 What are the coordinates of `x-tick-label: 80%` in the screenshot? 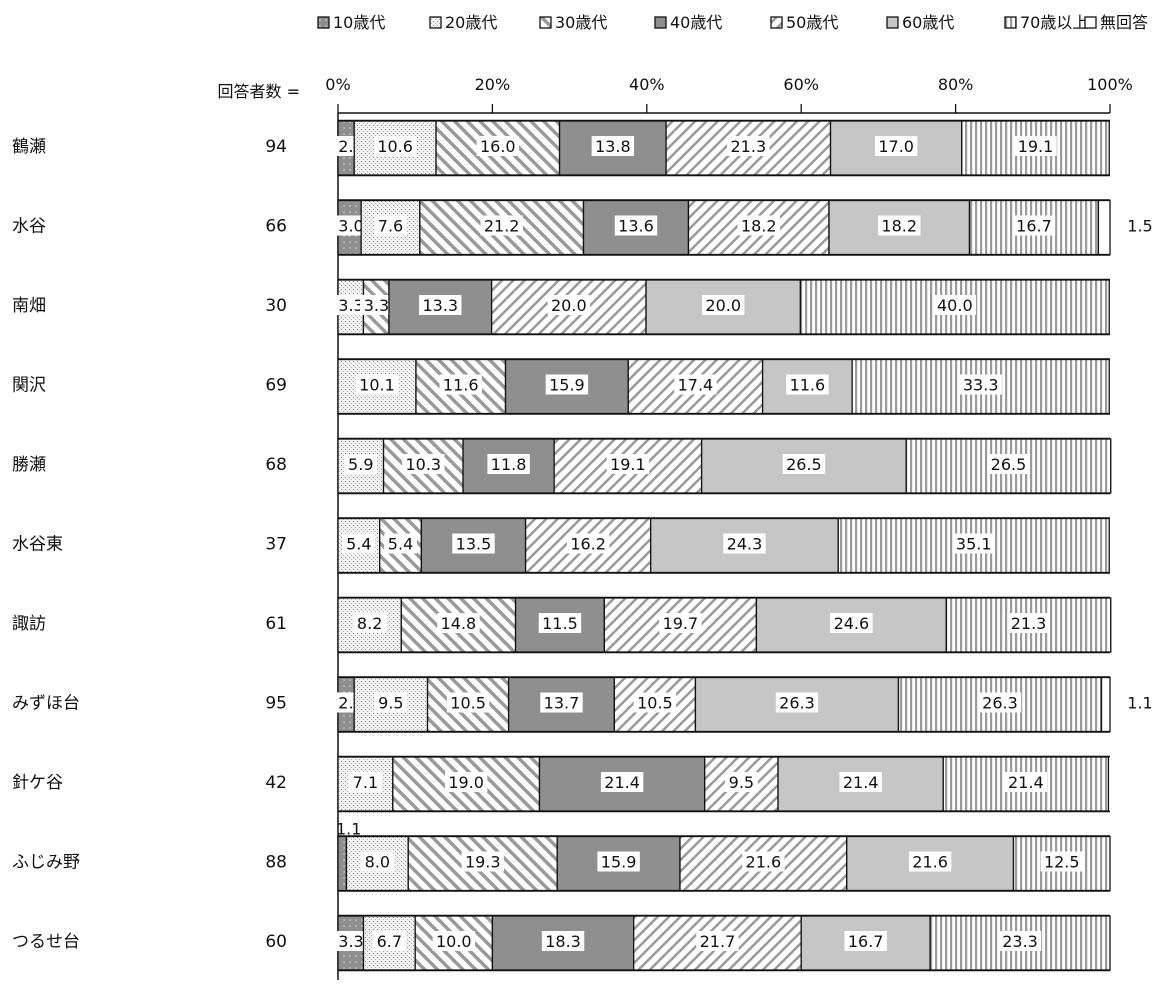 It's located at (956, 84).